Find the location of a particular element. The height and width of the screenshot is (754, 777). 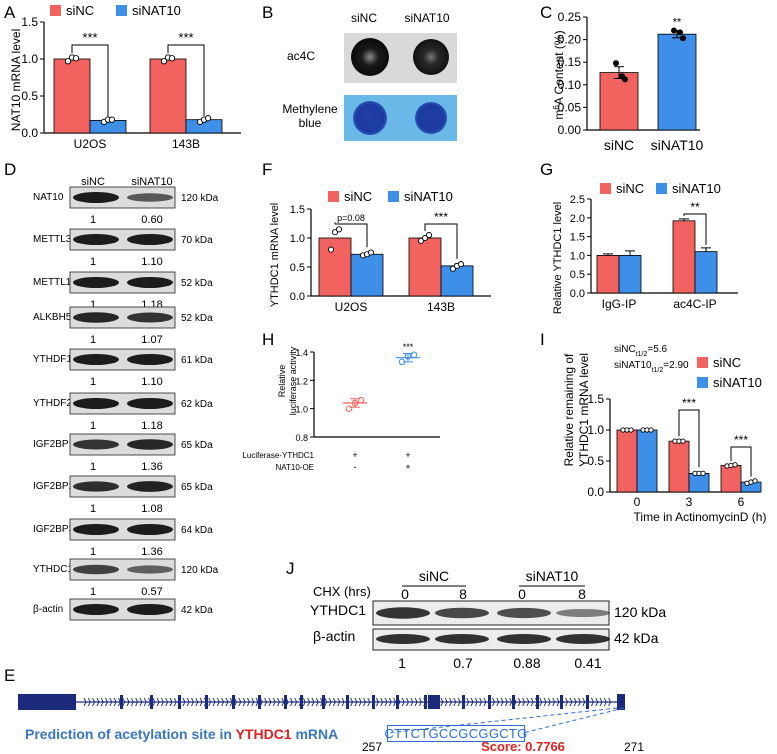

significance-bracket is located at coordinates (351, 235).